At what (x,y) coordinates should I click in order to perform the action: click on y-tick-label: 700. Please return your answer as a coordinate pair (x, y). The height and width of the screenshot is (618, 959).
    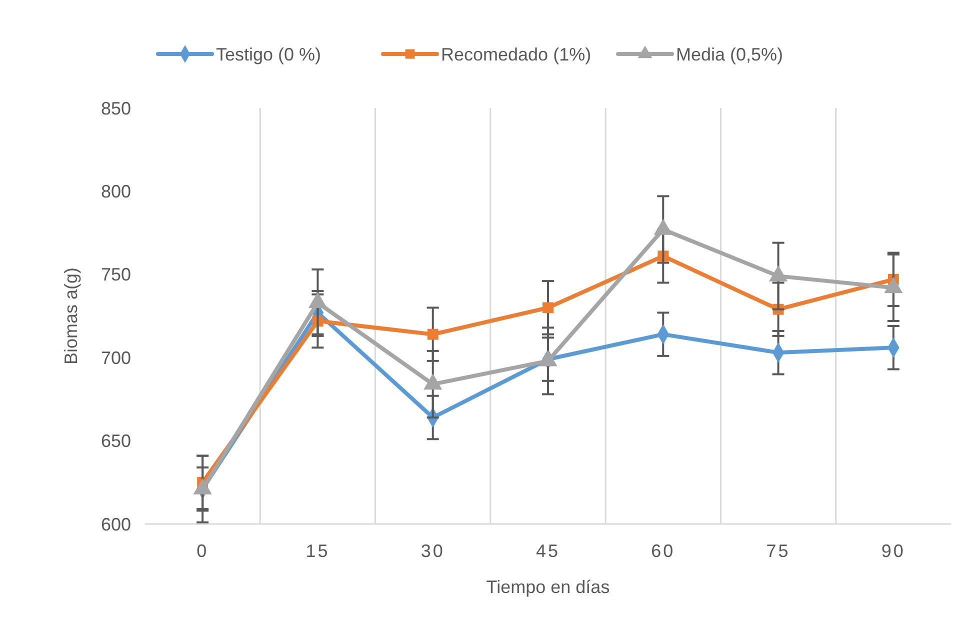
    Looking at the image, I should click on (115, 358).